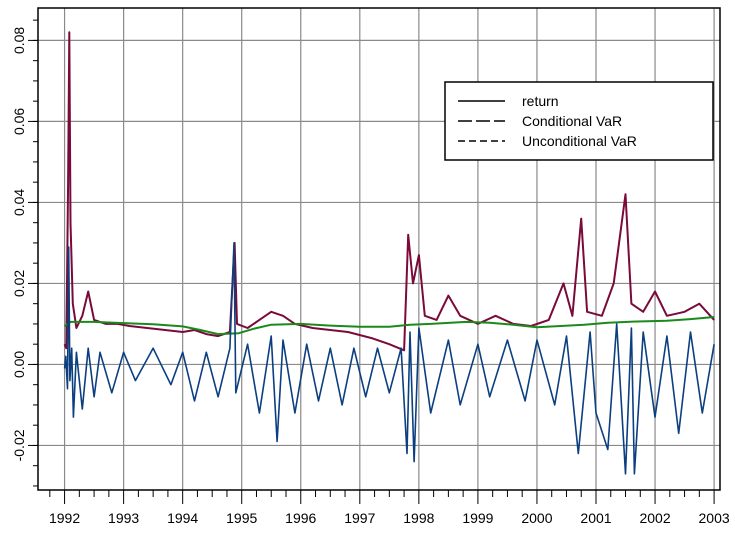 Image resolution: width=735 pixels, height=552 pixels. I want to click on x-tick-label: 2003, so click(714, 518).